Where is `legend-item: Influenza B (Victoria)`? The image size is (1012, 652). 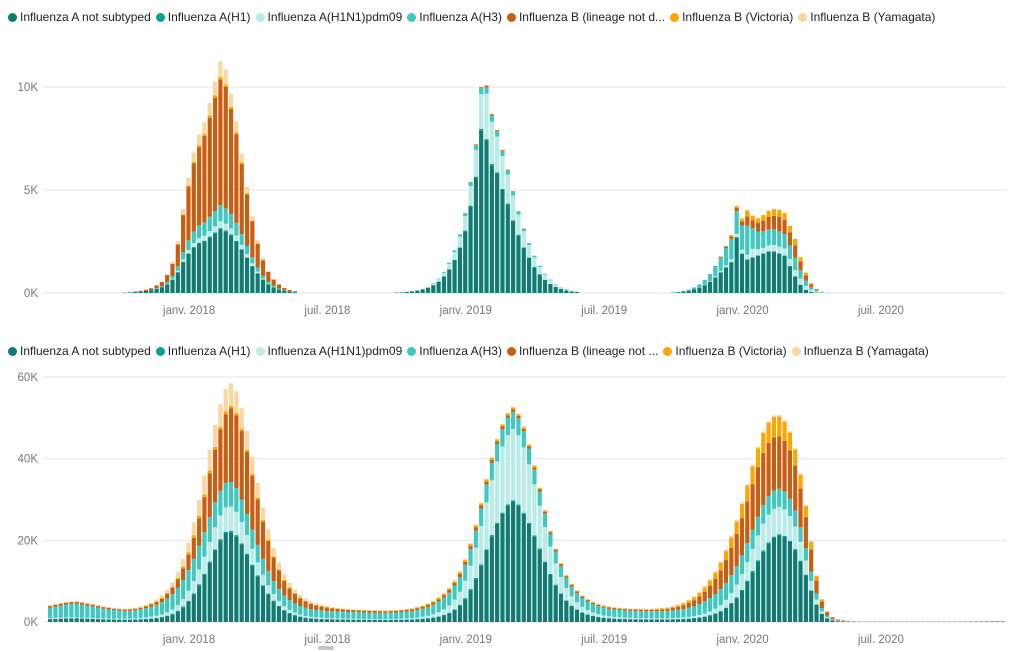
legend-item: Influenza B (Victoria) is located at coordinates (731, 17).